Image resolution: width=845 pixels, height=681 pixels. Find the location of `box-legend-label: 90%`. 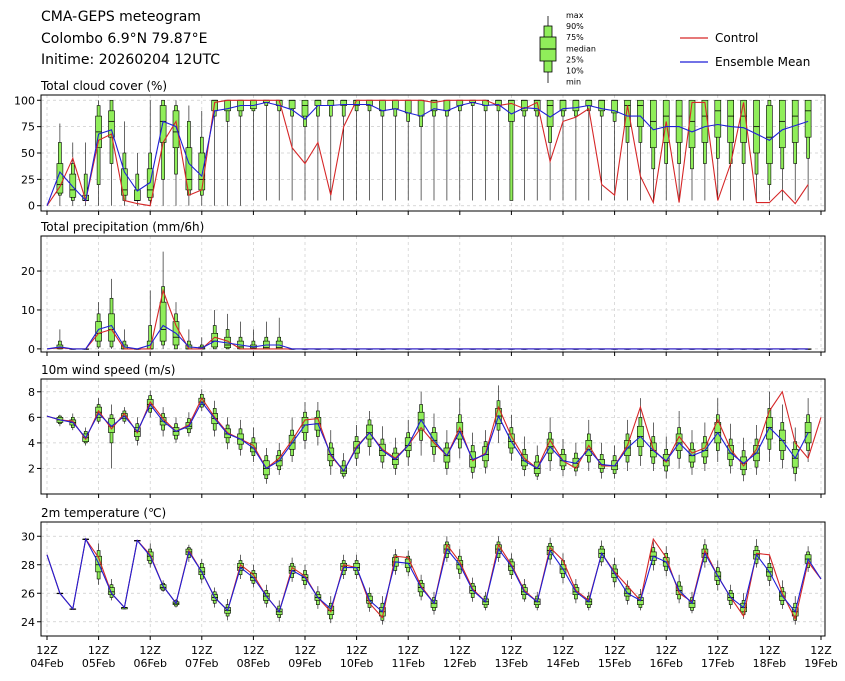

box-legend-label: 90% is located at coordinates (575, 26).